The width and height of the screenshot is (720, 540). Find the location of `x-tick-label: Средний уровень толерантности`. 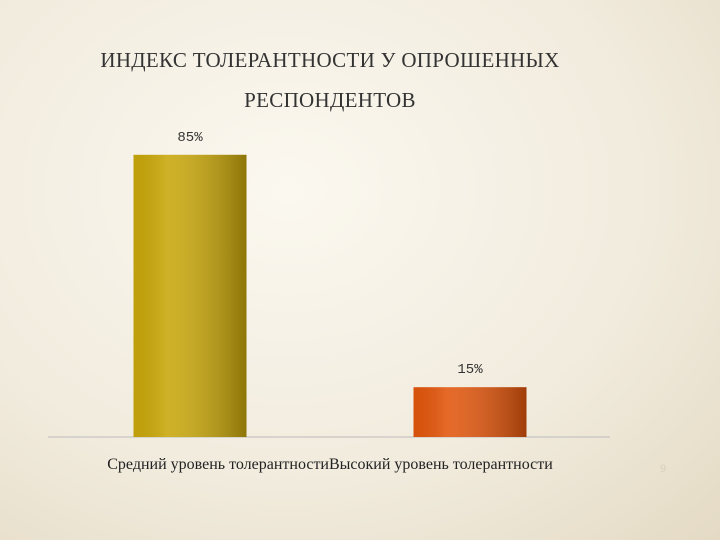

x-tick-label: Средний уровень толерантности is located at coordinates (218, 464).